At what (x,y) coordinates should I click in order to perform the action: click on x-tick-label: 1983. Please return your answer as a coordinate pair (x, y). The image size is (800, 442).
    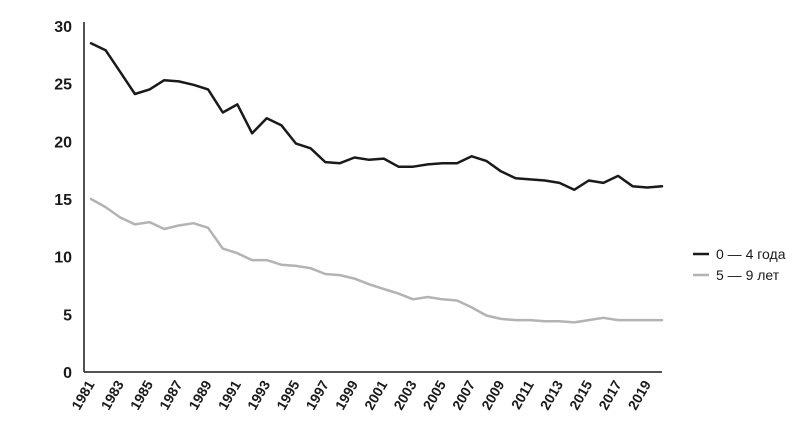
    Looking at the image, I should click on (112, 394).